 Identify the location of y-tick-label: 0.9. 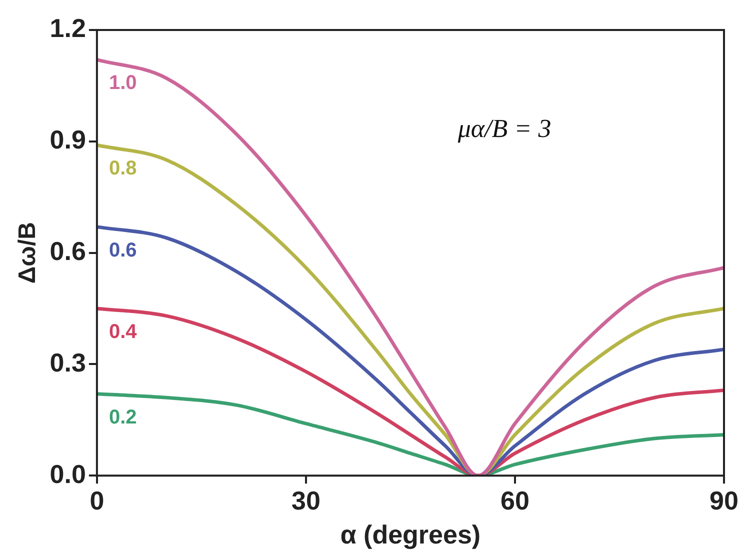
(68, 139).